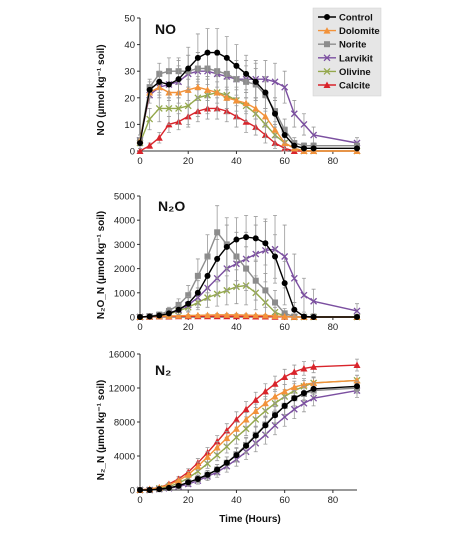 The width and height of the screenshot is (474, 535). Describe the element at coordinates (250, 519) in the screenshot. I see `x-axis-label: Time (Hours)` at that location.